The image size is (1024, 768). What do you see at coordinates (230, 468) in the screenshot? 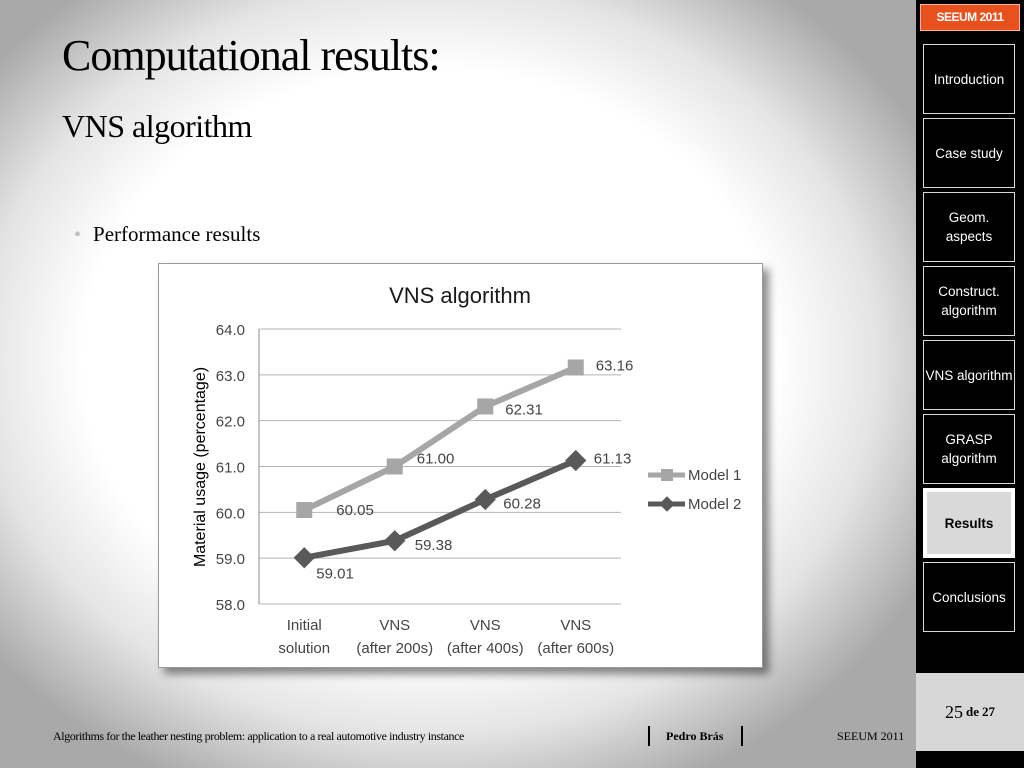
I see `y-tick-label: 61.0` at bounding box center [230, 468].